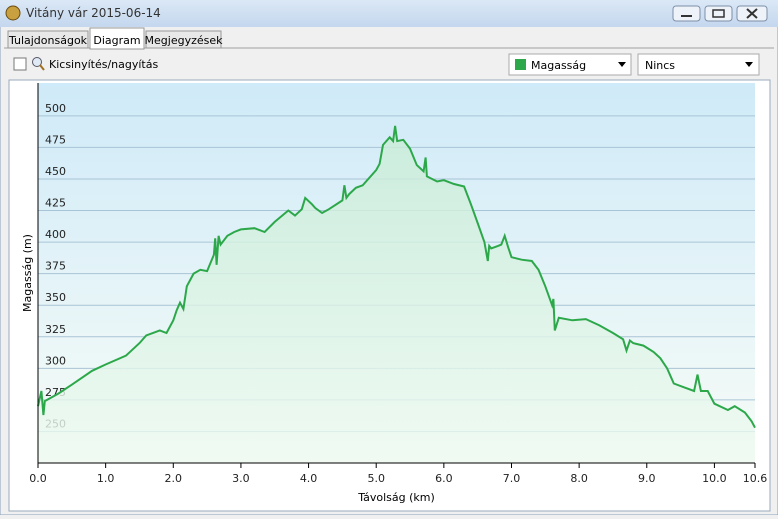 The image size is (778, 519). What do you see at coordinates (309, 478) in the screenshot?
I see `x-tick-label: 4.0` at bounding box center [309, 478].